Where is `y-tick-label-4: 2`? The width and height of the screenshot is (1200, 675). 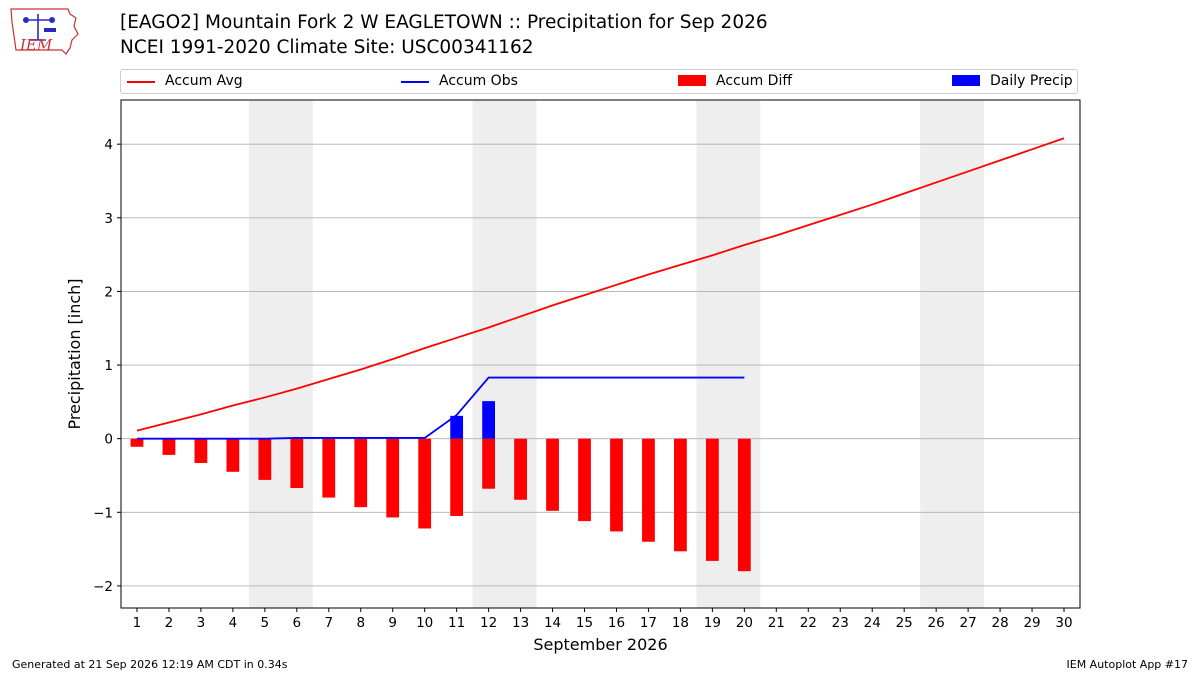 y-tick-label-4: 2 is located at coordinates (108, 292).